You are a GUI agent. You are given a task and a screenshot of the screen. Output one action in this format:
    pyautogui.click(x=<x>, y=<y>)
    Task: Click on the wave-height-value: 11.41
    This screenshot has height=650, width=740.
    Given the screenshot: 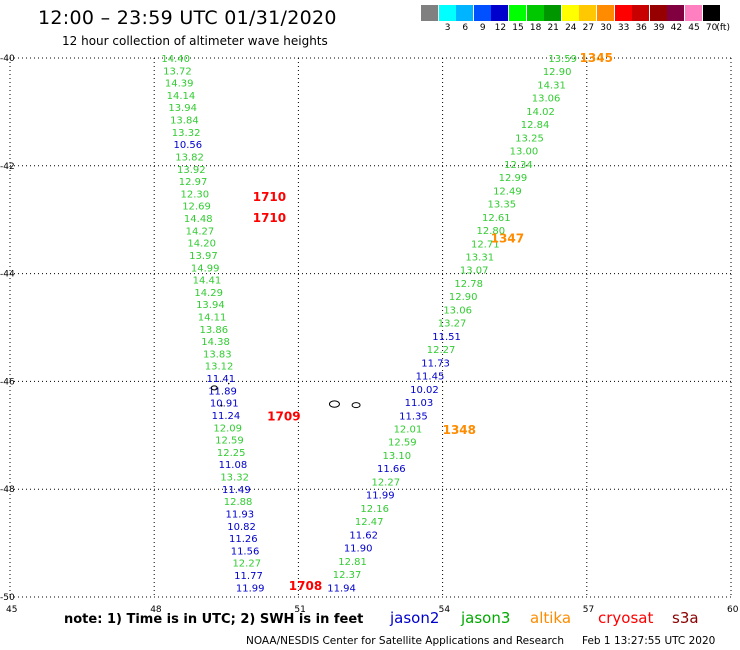 What is the action you would take?
    pyautogui.click(x=220, y=379)
    